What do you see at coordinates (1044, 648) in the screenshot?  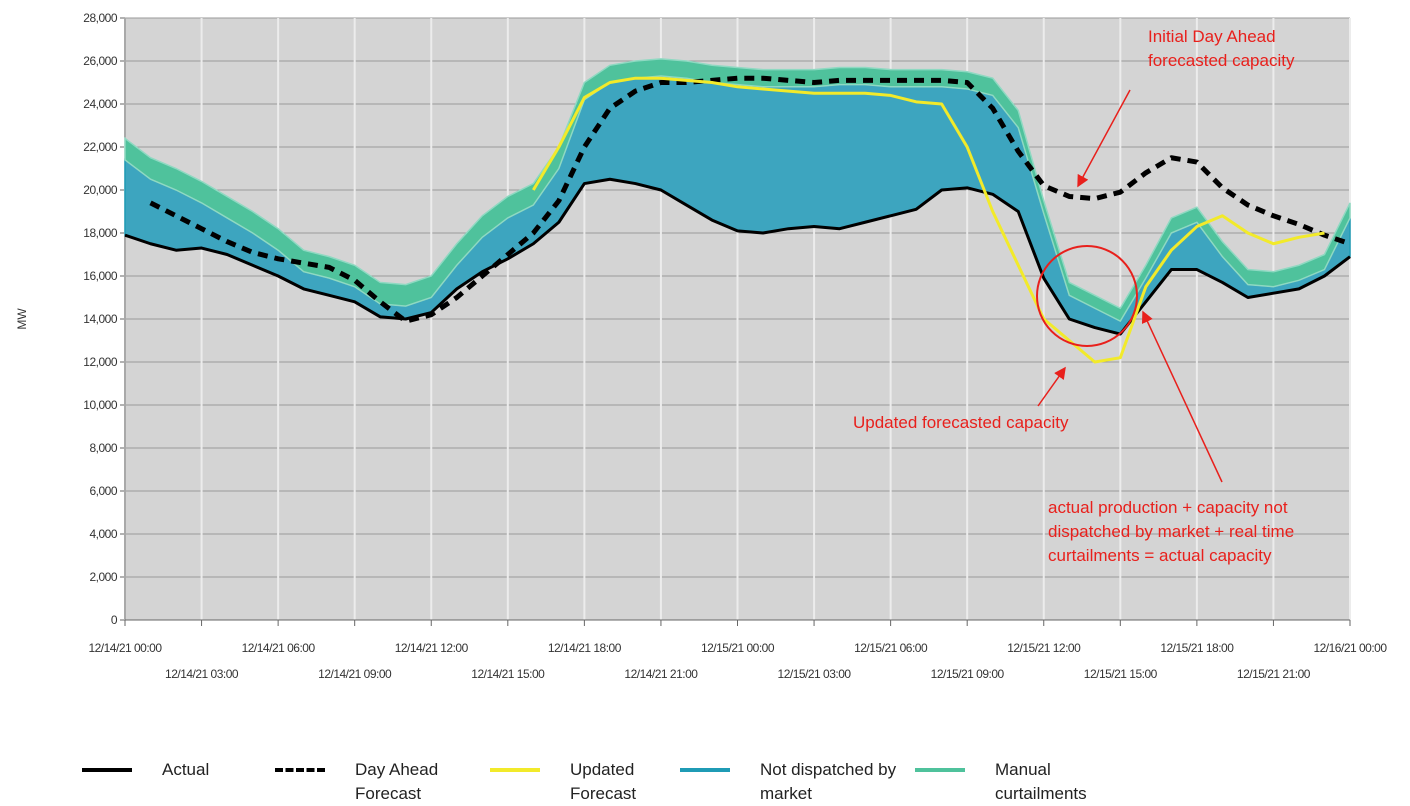 I see `x-tick-label: 12/15/21 12:00` at bounding box center [1044, 648].